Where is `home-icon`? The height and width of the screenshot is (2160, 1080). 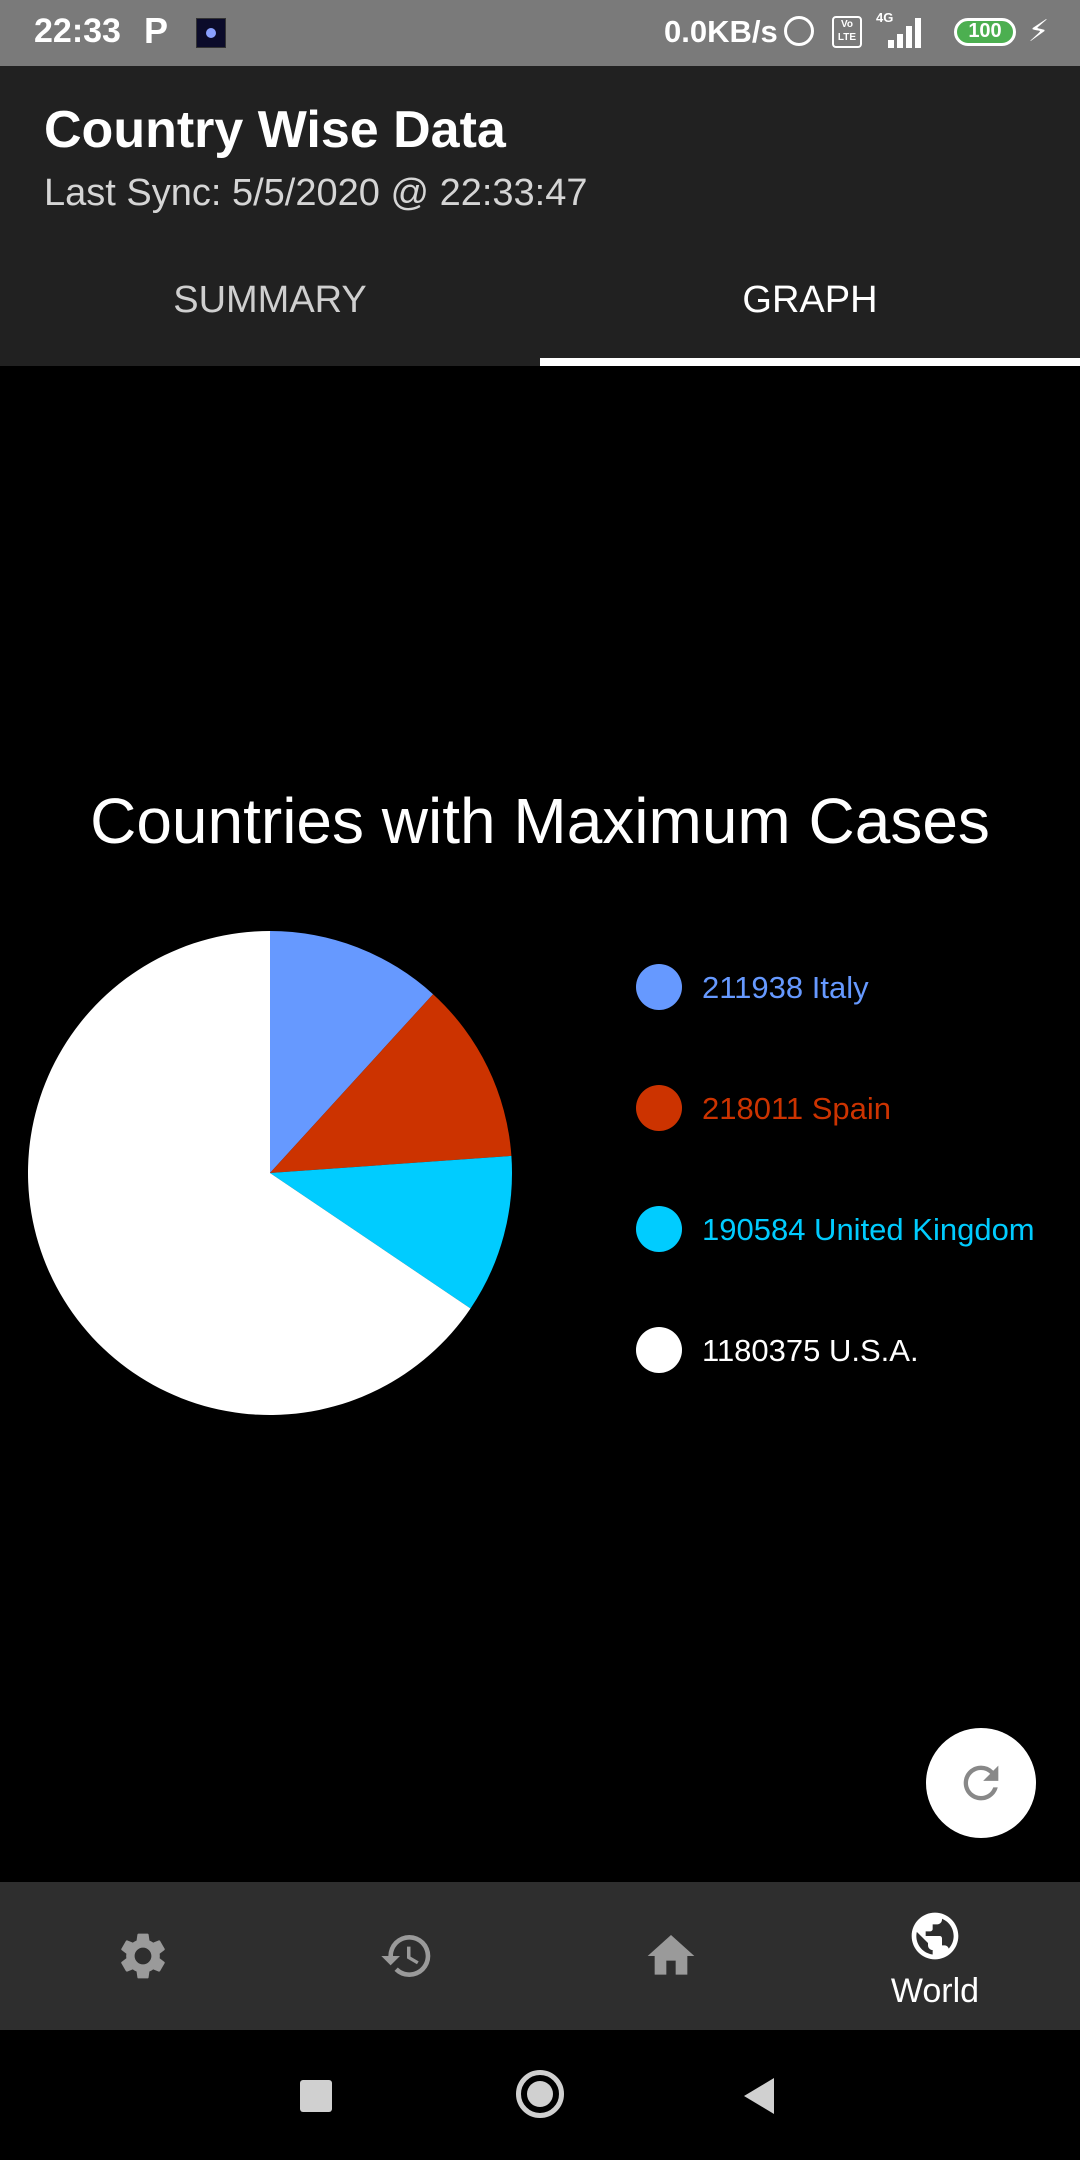 home-icon is located at coordinates (671, 1955).